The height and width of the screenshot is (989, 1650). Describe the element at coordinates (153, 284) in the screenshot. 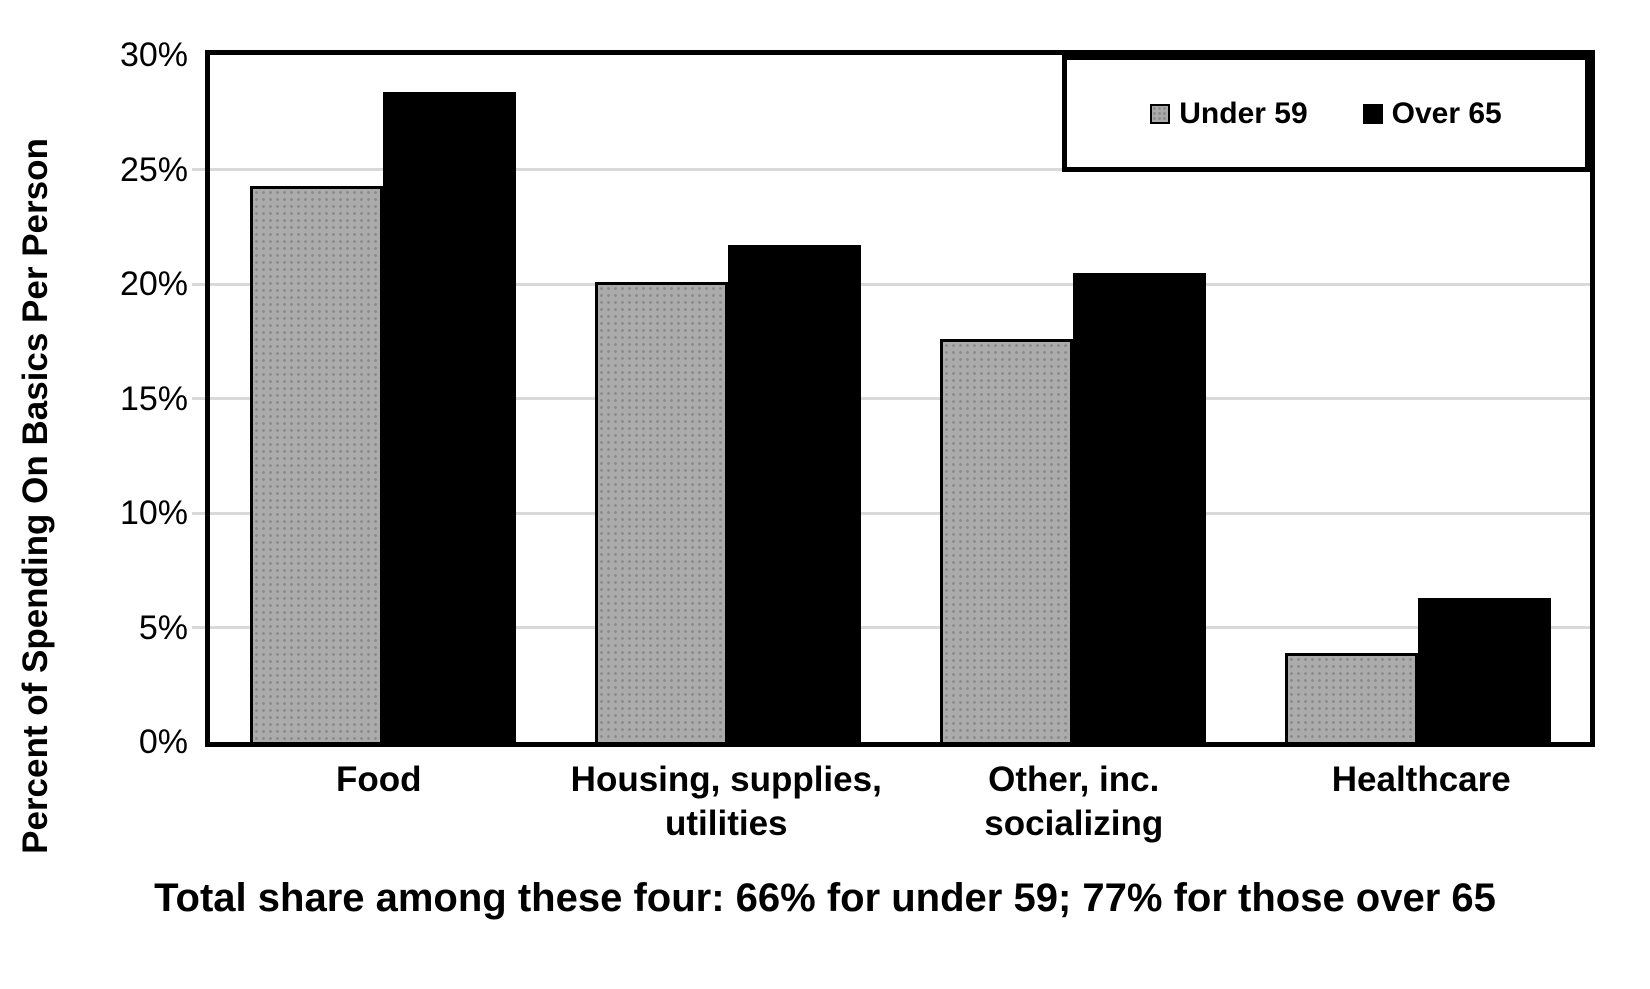

I see `y-tick-label: 20%` at that location.